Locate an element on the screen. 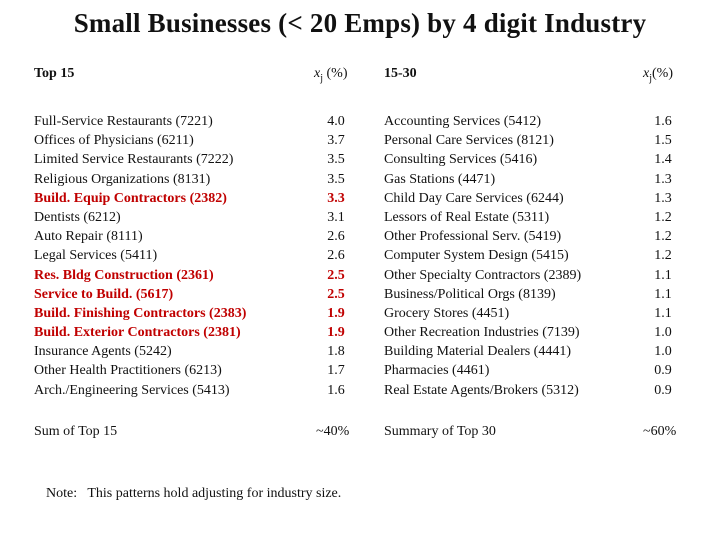 This screenshot has height=540, width=720. industry-name: Personal Care Services (8121) is located at coordinates (469, 141).